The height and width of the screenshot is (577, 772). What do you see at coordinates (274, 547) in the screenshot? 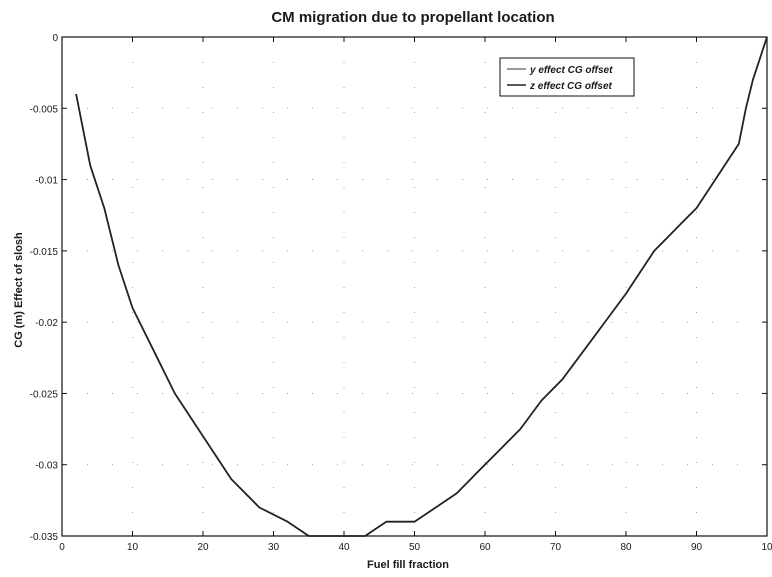
I see `x-tick-label: 30` at bounding box center [274, 547].